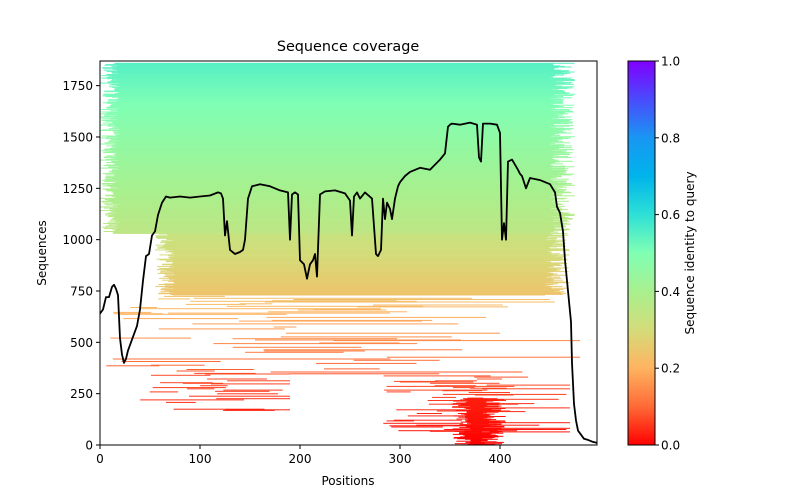  What do you see at coordinates (81, 394) in the screenshot?
I see `y-tick-label: 250` at bounding box center [81, 394].